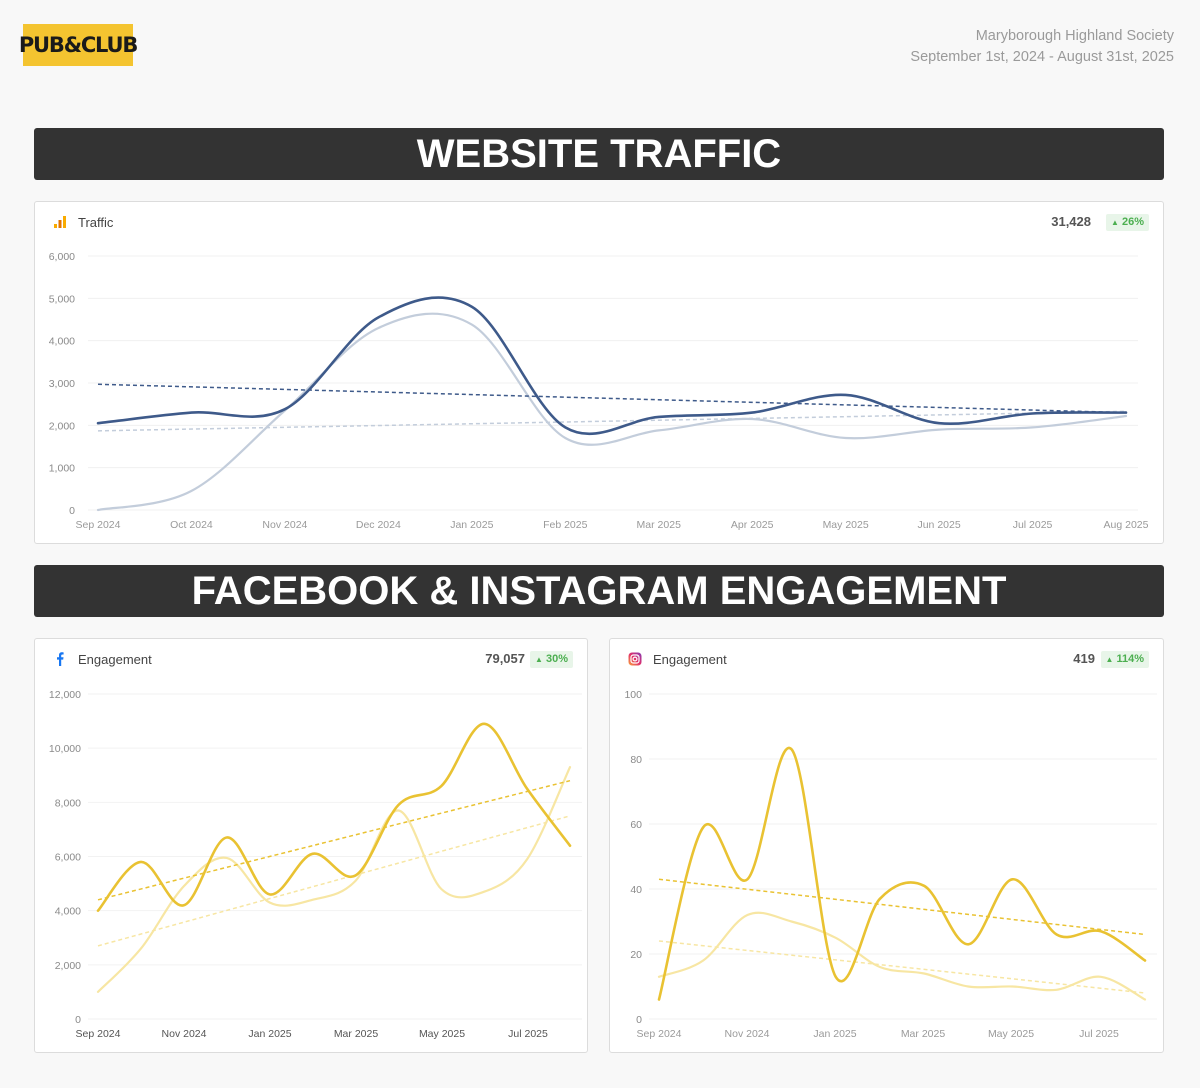  What do you see at coordinates (1071, 221) in the screenshot?
I see `traffic-total: 31,428` at bounding box center [1071, 221].